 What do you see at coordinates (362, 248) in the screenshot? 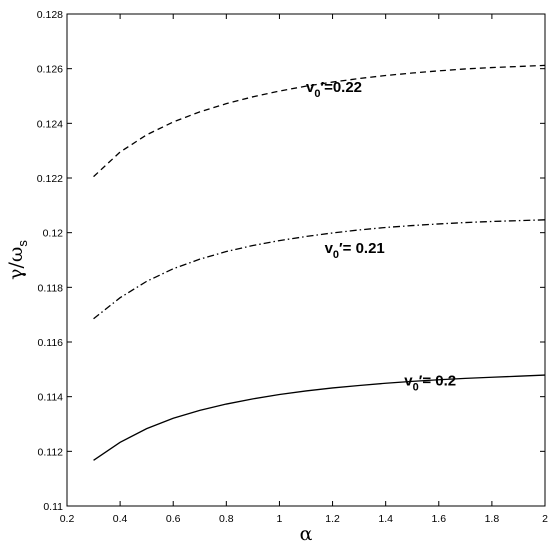
I see `series-label-value: ′= 0.21` at bounding box center [362, 248].